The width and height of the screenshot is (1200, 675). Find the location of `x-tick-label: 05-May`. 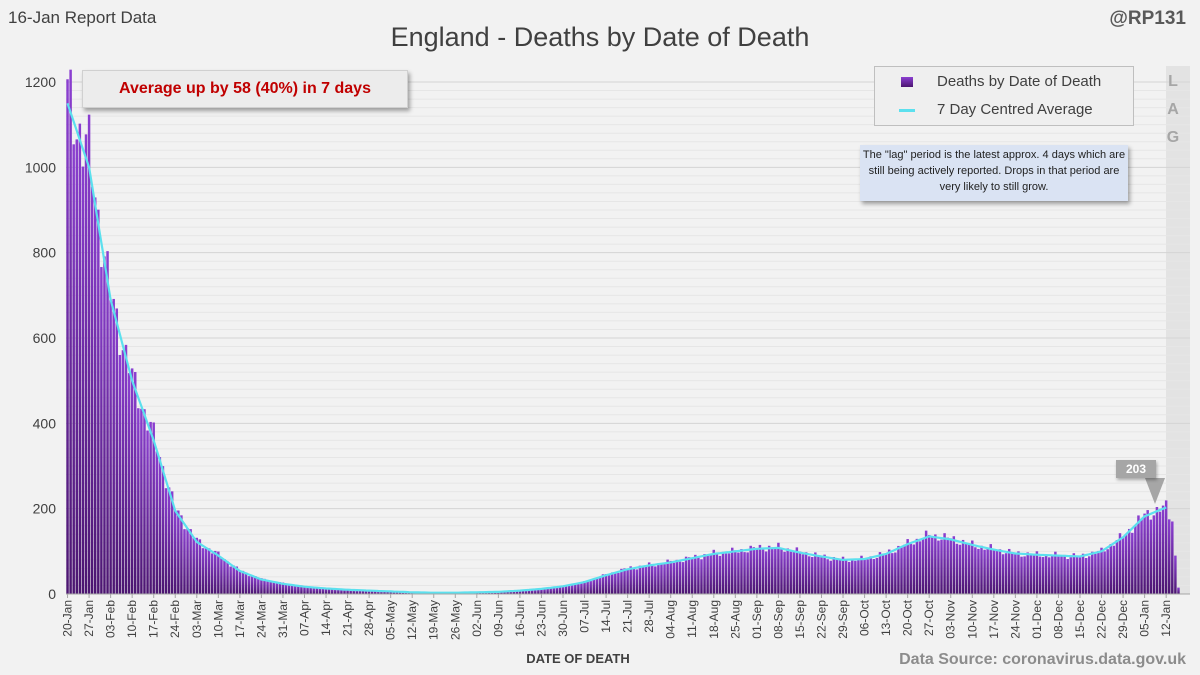

x-tick-label: 05-May is located at coordinates (391, 620).